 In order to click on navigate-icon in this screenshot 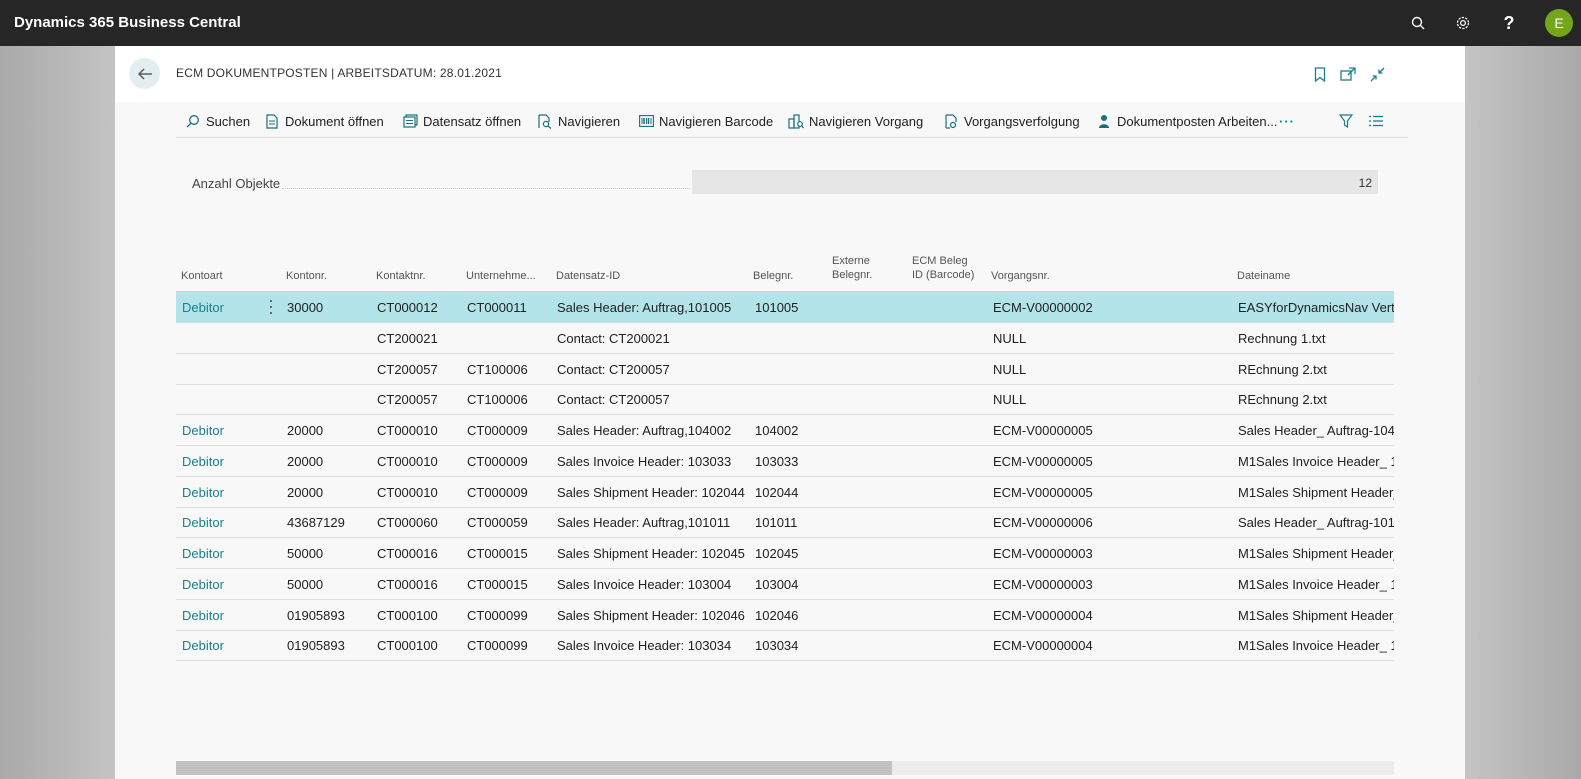, I will do `click(545, 121)`.